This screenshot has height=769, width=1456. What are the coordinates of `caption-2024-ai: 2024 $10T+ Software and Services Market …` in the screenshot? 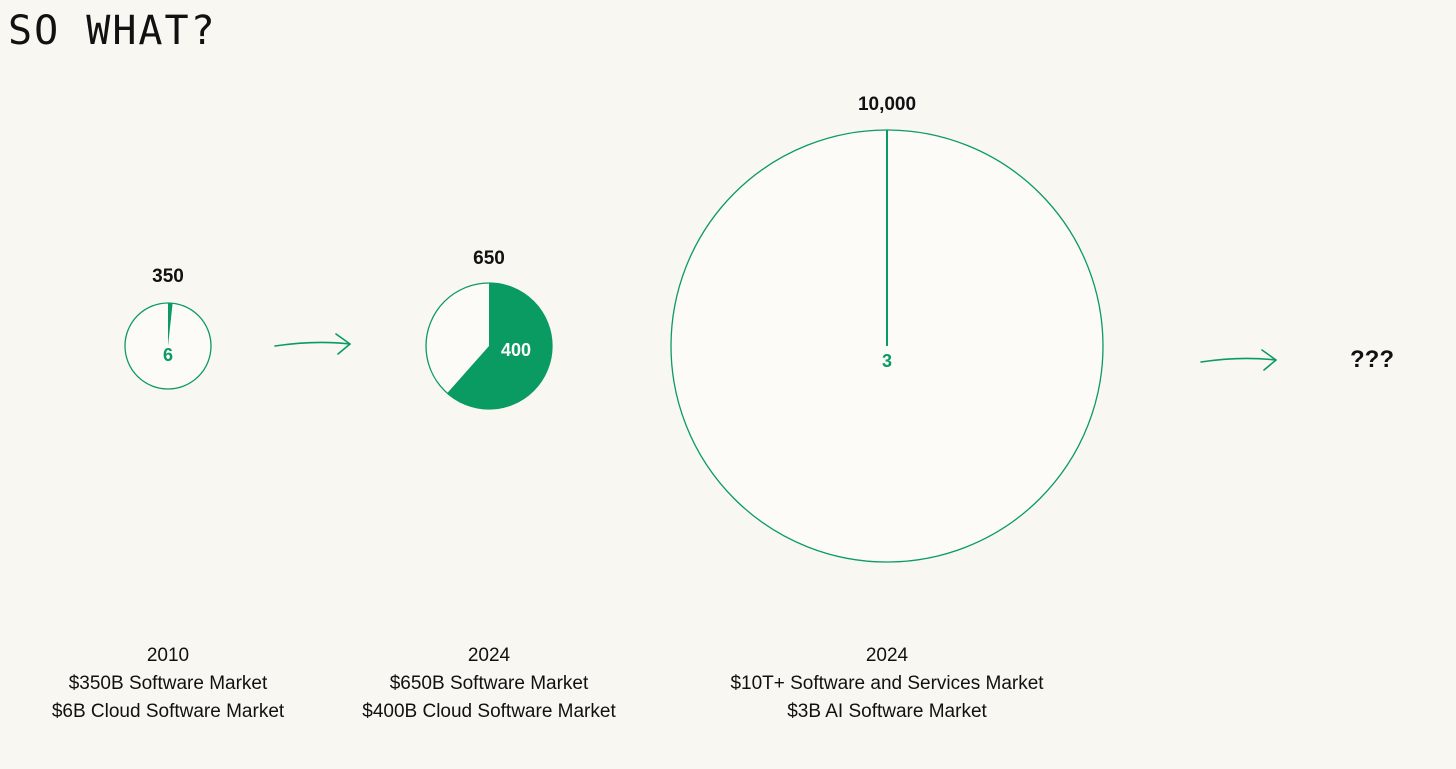 It's located at (887, 684).